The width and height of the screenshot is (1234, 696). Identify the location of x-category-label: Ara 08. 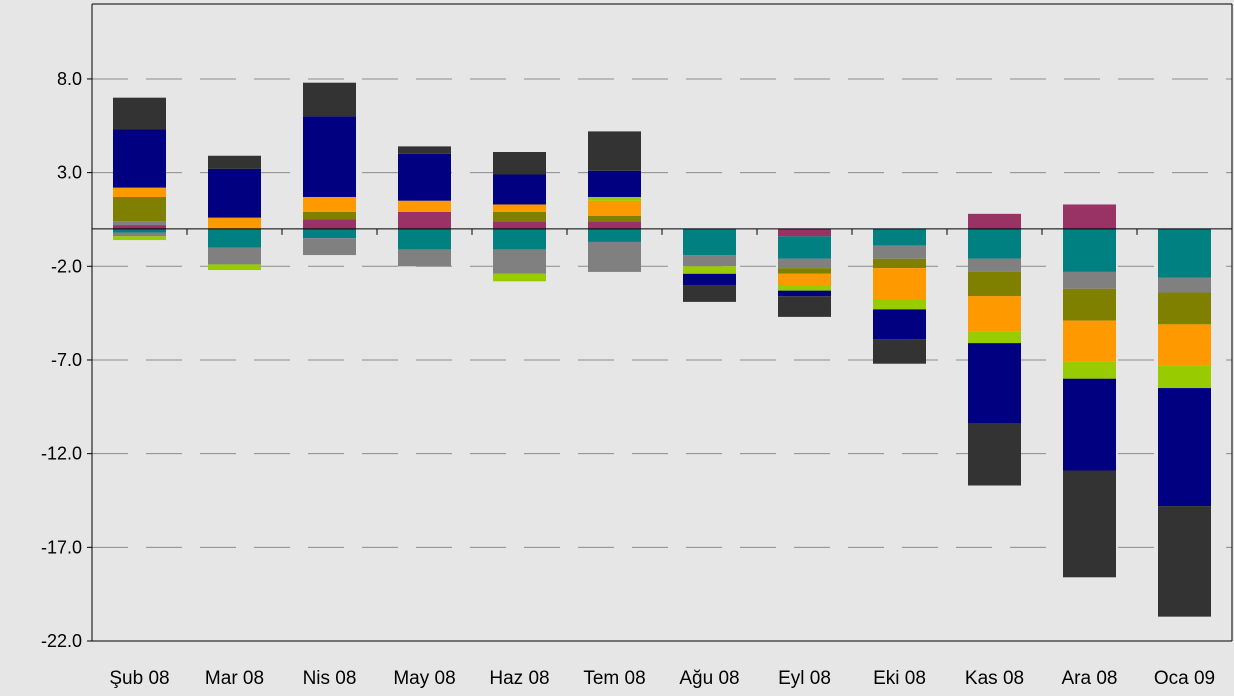
(1090, 678).